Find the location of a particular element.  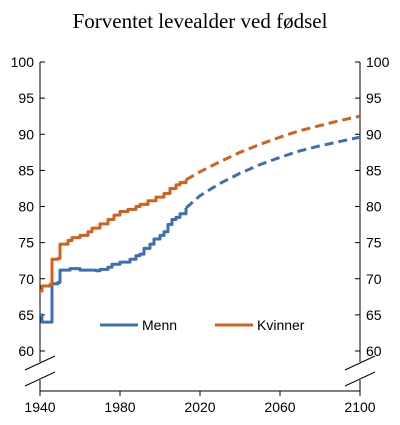

y-tick-label-right: 75 is located at coordinates (374, 243).